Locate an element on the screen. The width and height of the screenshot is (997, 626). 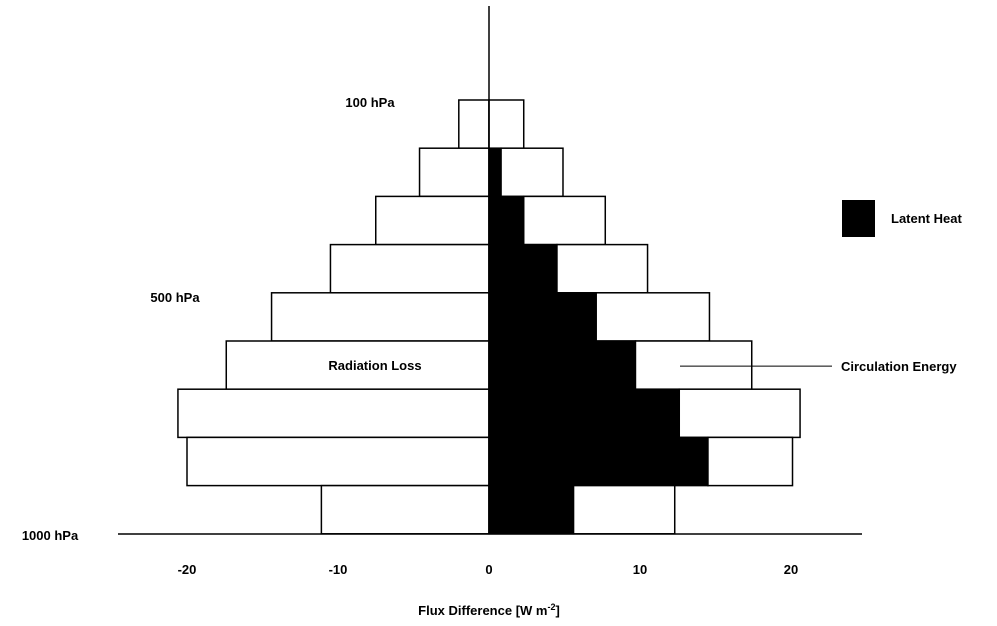
circulation-energy-label: Circulation Energy is located at coordinates (899, 366).